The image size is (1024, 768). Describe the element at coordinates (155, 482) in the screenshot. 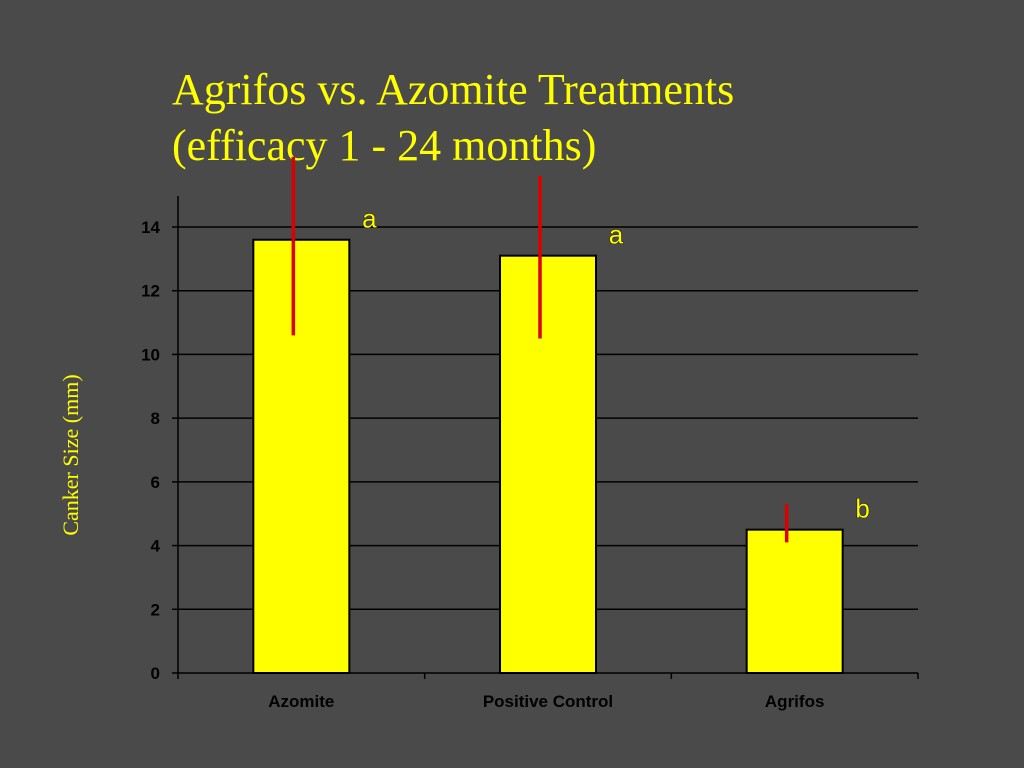

I see `y-tick-label: 6` at that location.